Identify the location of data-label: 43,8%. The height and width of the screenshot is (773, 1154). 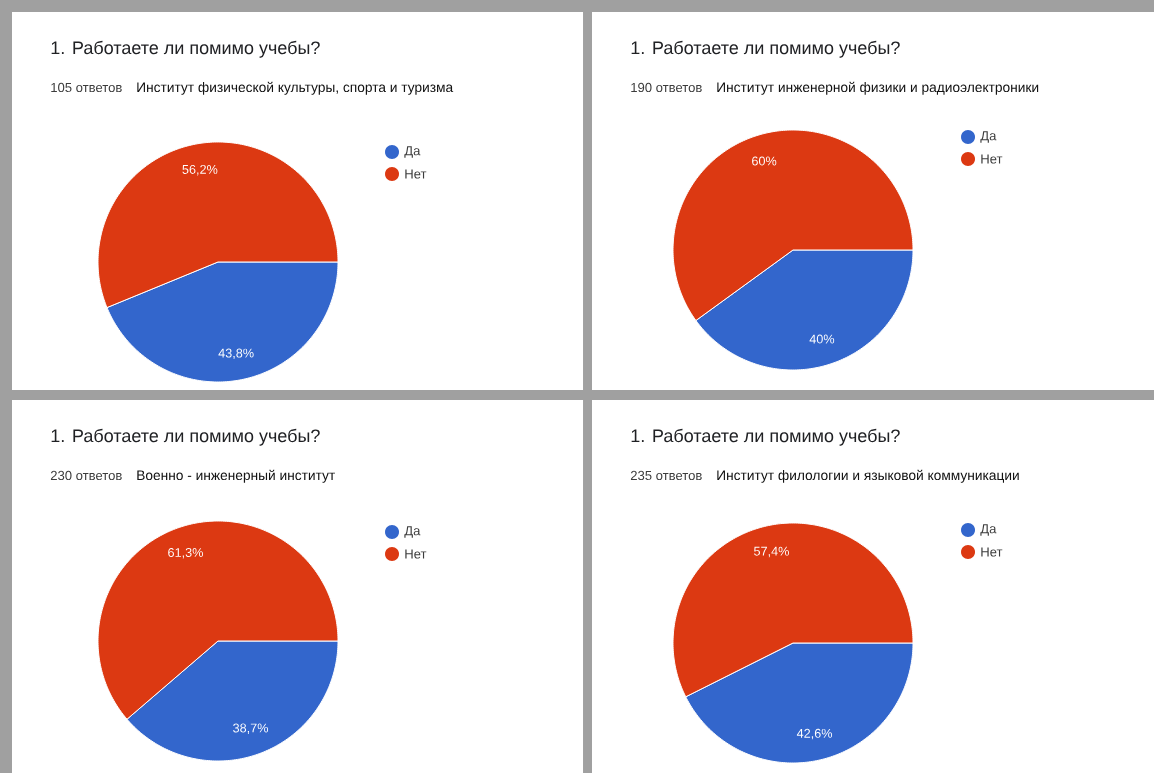
(236, 354).